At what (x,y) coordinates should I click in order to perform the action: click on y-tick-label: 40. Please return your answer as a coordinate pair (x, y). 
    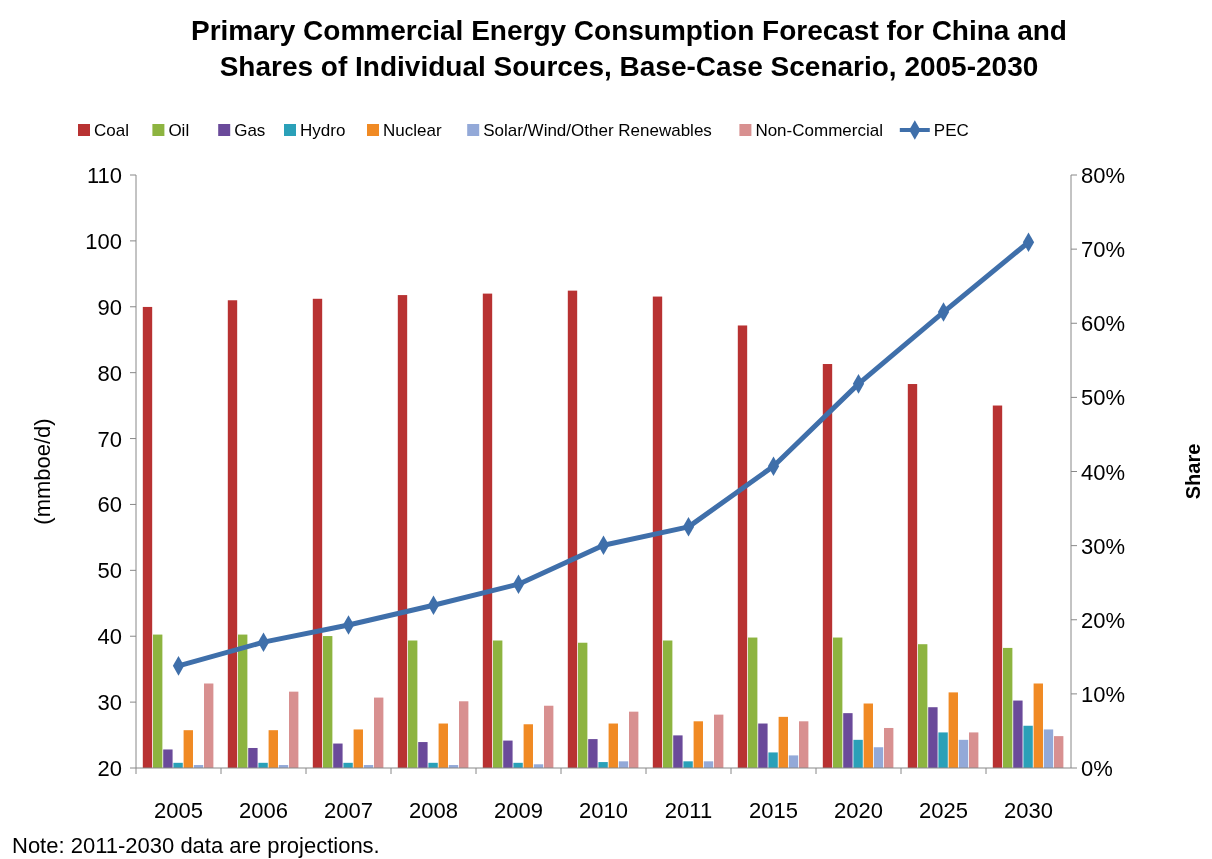
    Looking at the image, I should click on (109, 637).